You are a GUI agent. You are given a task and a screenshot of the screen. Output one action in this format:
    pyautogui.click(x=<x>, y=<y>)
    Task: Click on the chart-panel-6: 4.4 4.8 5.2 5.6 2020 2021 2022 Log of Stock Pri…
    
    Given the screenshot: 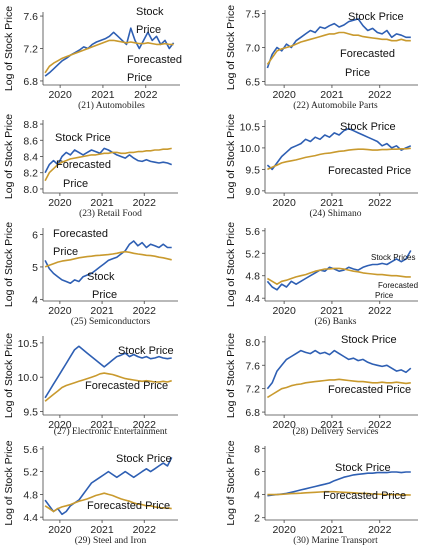 What is the action you would take?
    pyautogui.click(x=321, y=274)
    